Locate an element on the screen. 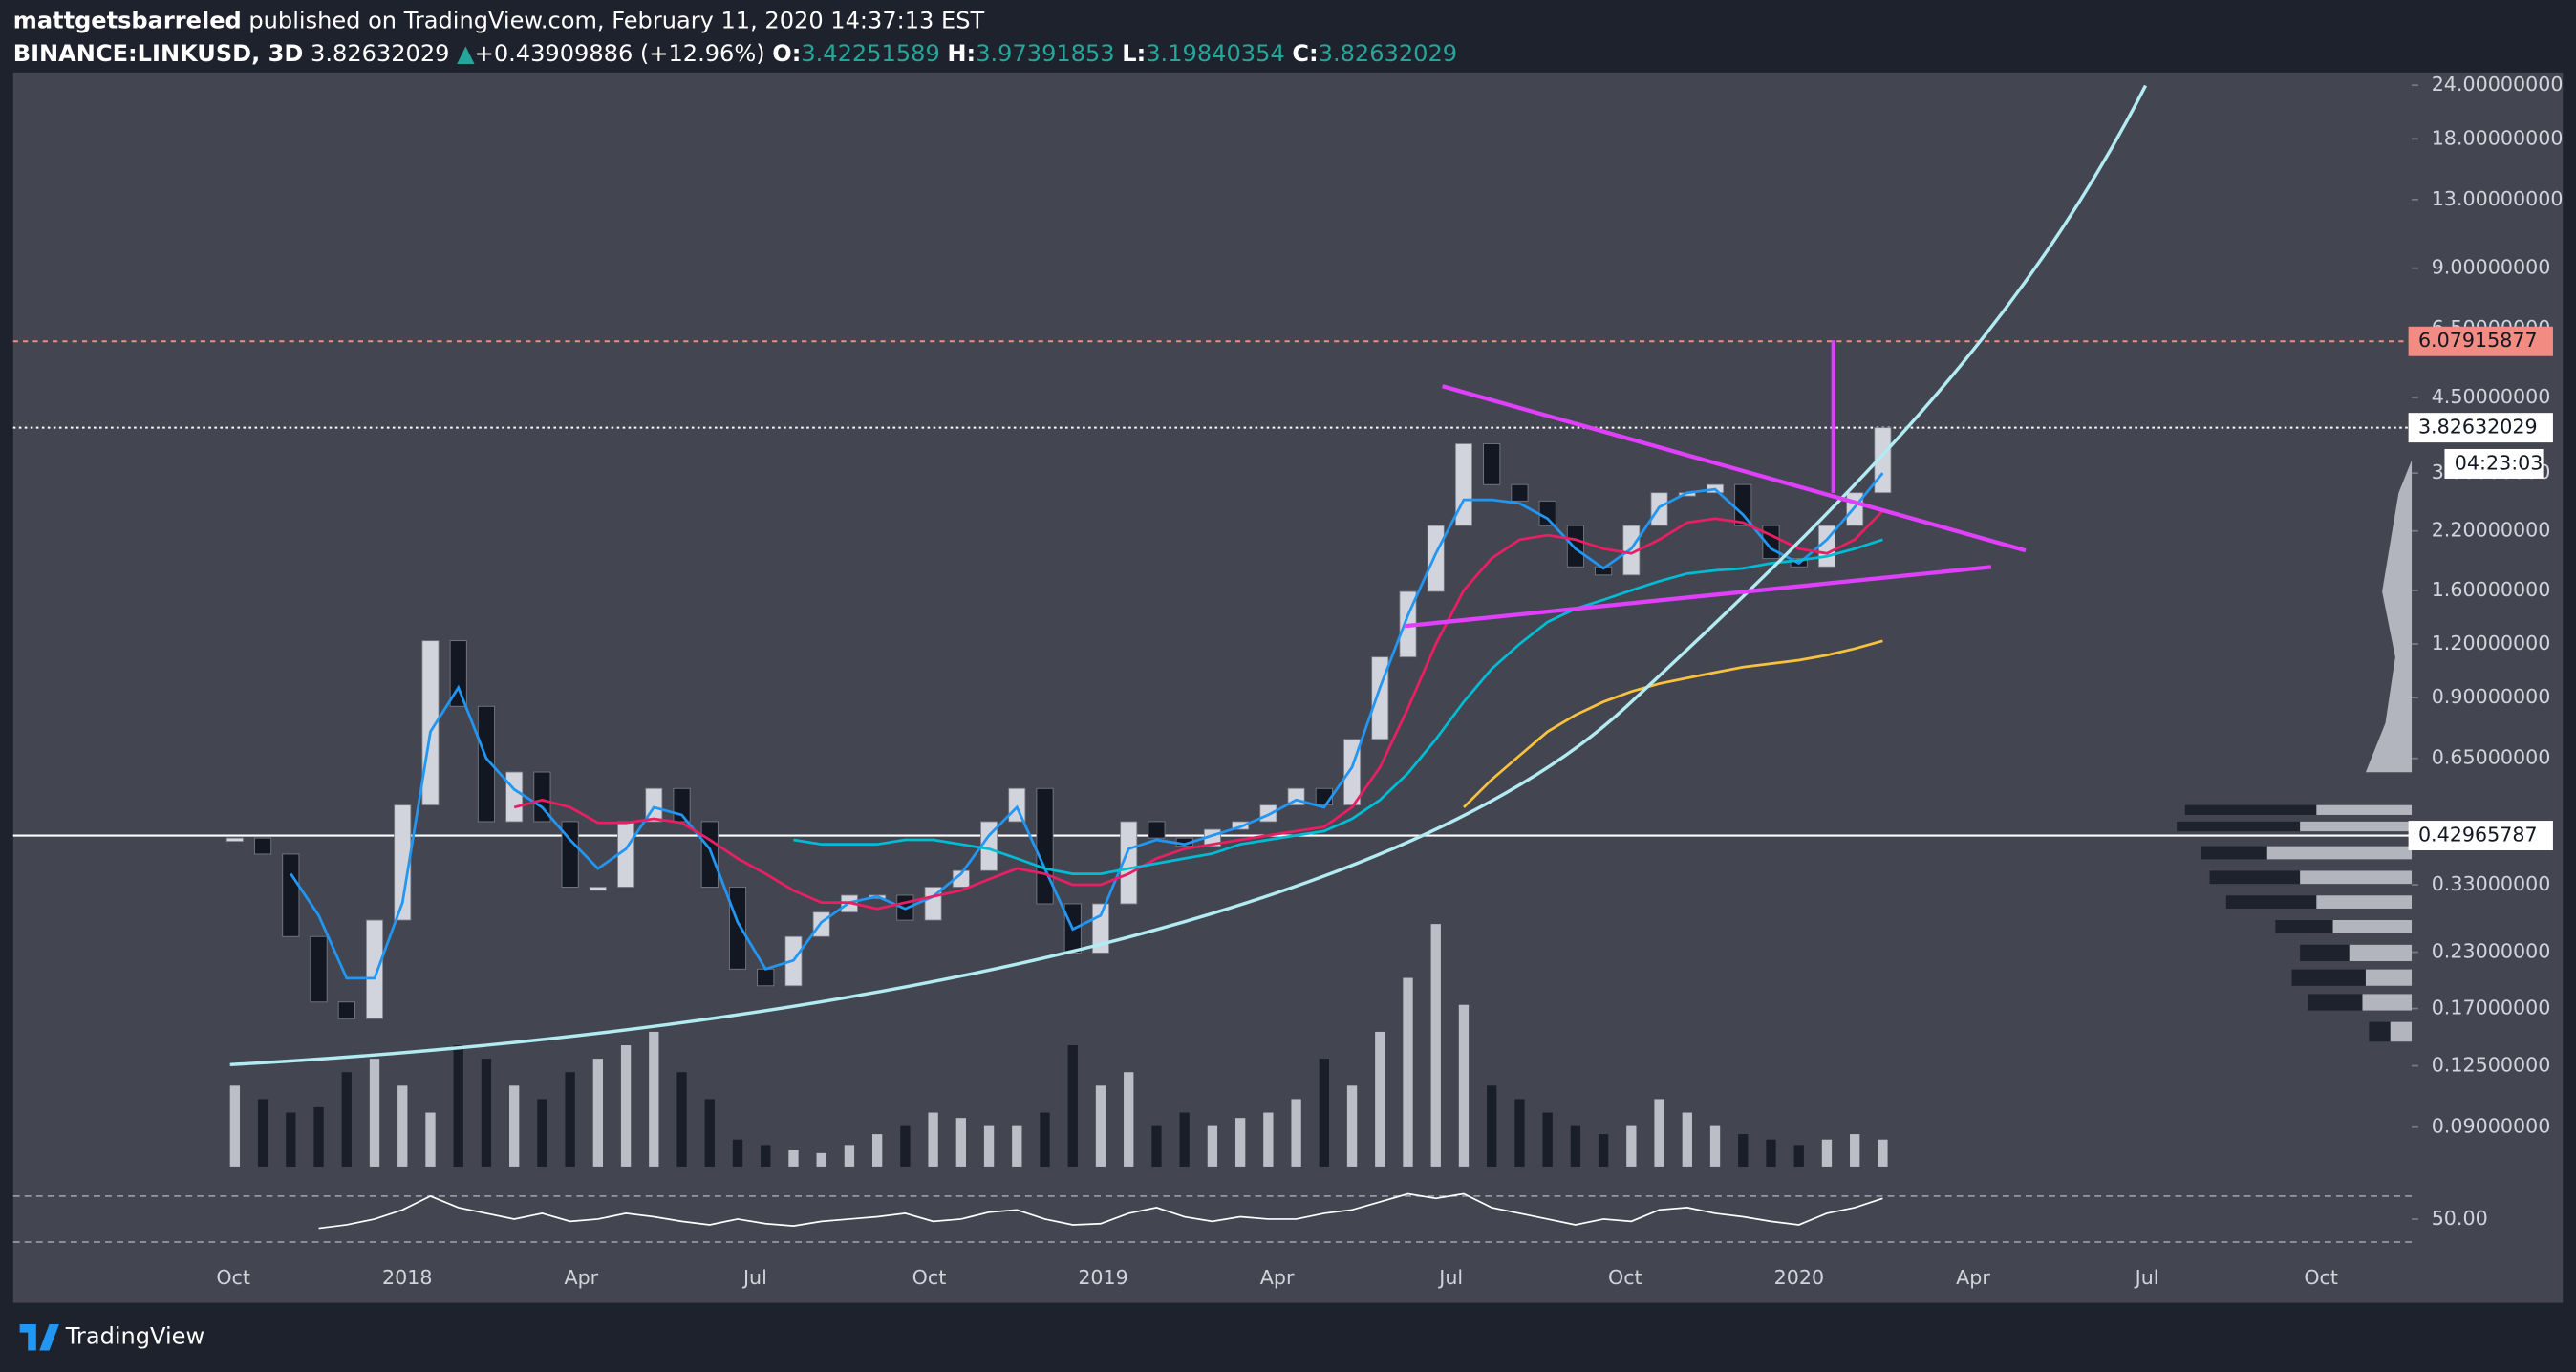  author: mattgetsbarreled is located at coordinates (127, 21).